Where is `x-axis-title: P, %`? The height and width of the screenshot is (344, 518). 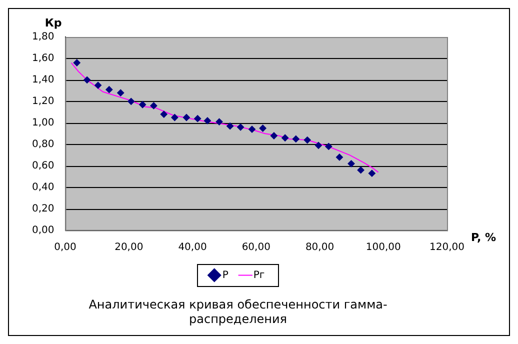 x-axis-title: P, % is located at coordinates (483, 237).